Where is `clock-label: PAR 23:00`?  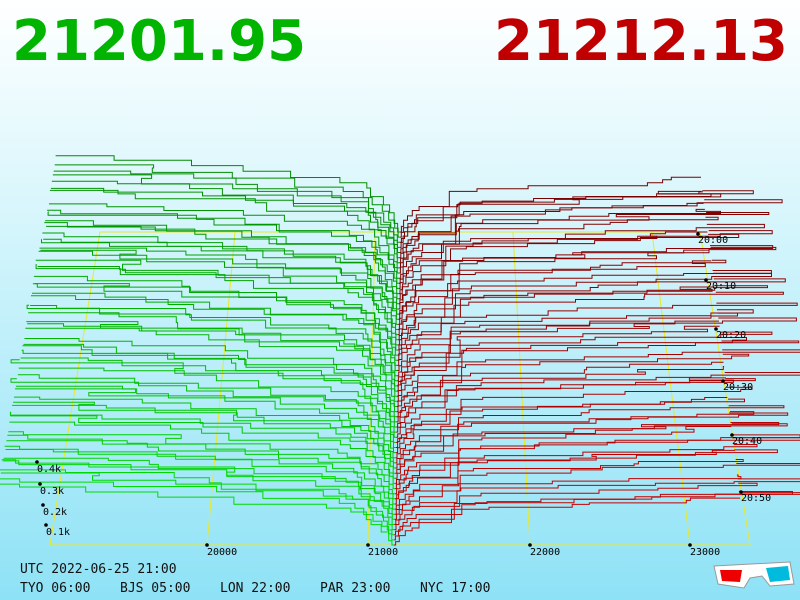
clock-label: PAR 23:00 is located at coordinates (355, 588).